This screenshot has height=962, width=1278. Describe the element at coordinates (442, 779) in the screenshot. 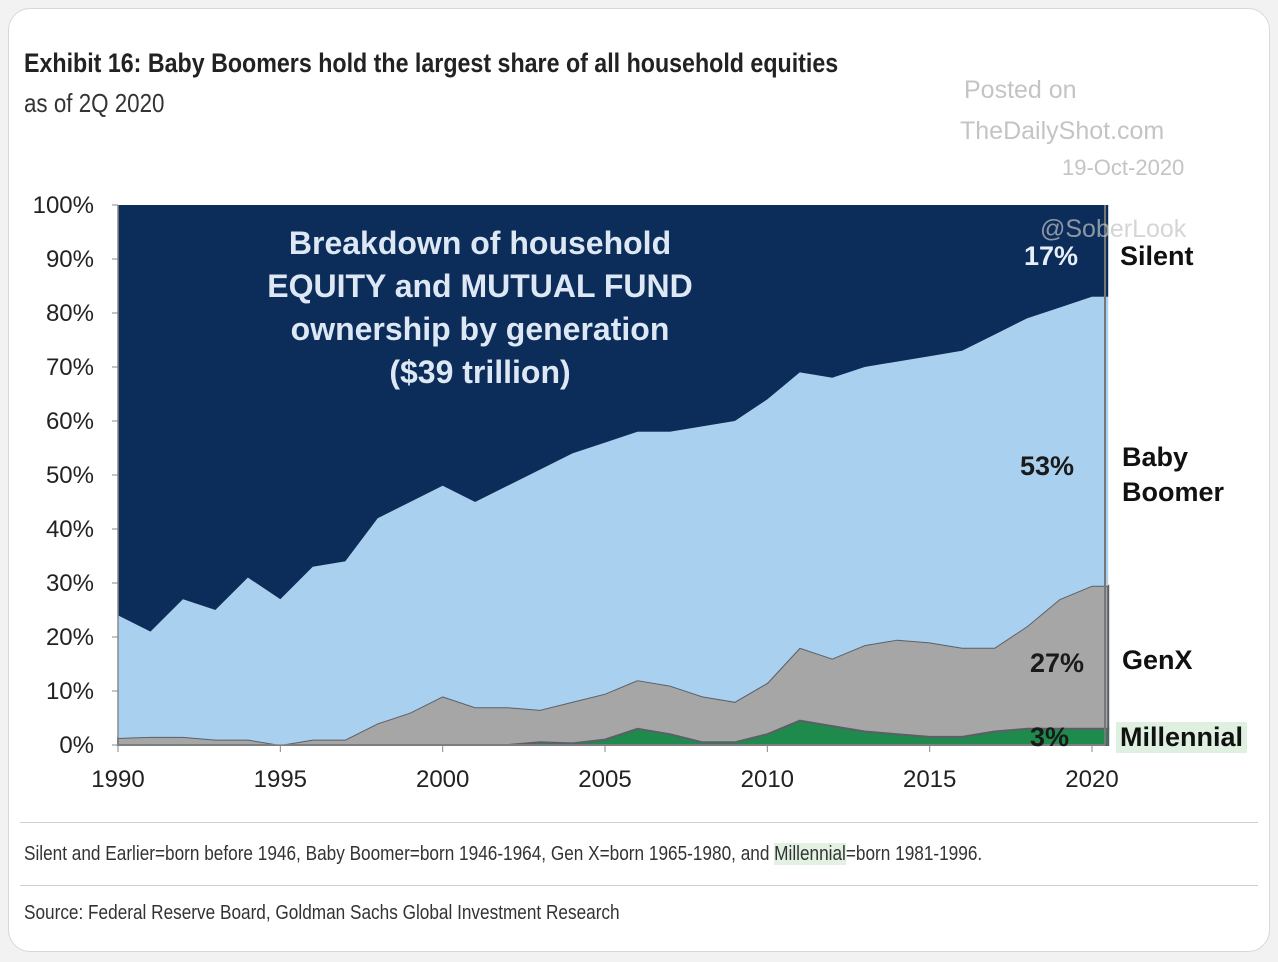

I see `x-tick-label: 2000` at that location.